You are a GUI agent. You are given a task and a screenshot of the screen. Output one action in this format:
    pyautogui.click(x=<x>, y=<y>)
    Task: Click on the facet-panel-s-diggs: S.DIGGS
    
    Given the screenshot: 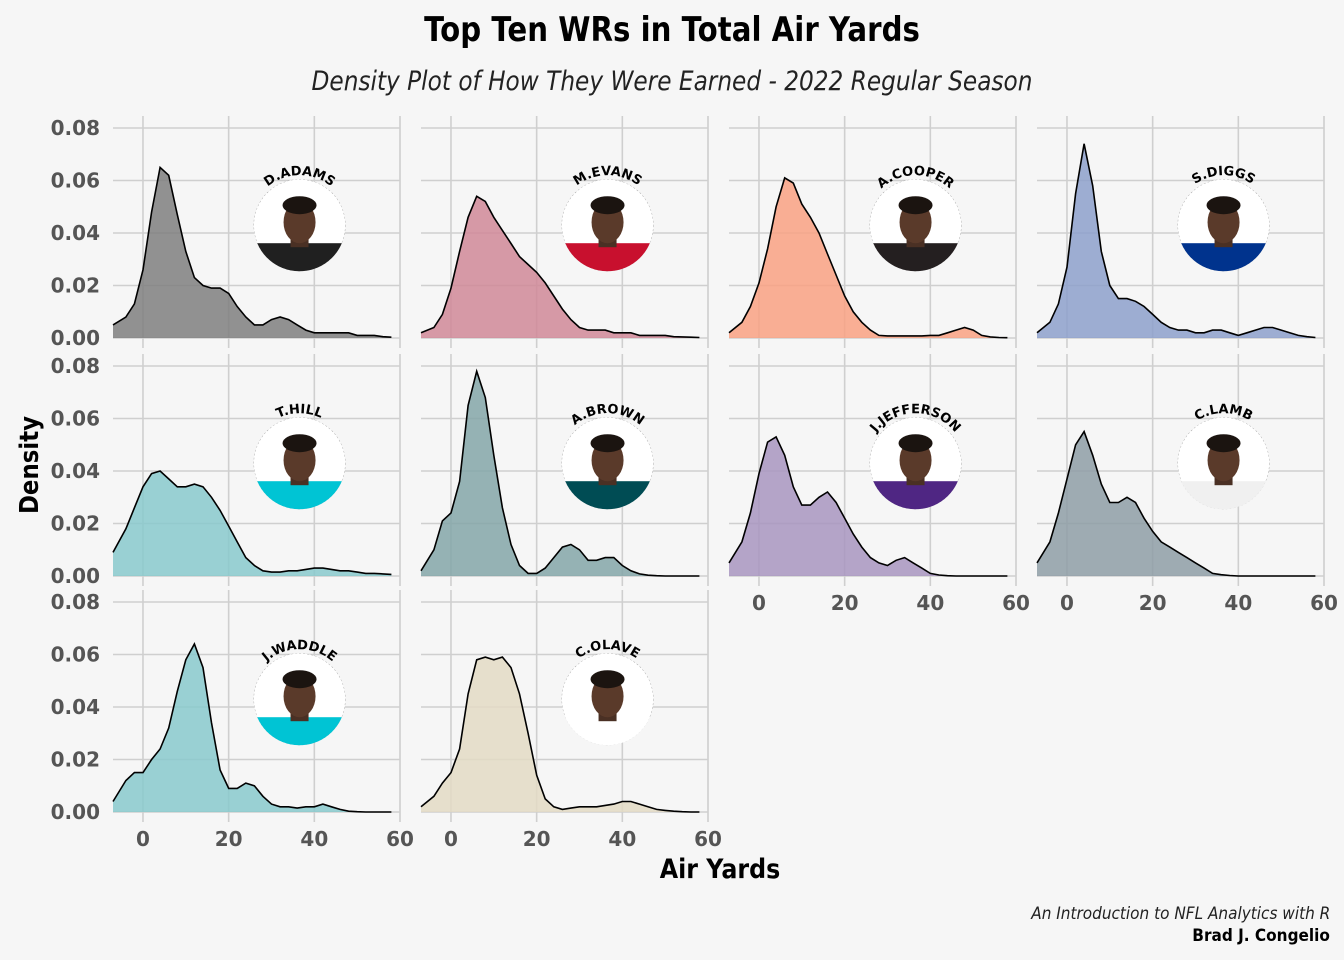 What is the action you would take?
    pyautogui.click(x=1180, y=232)
    